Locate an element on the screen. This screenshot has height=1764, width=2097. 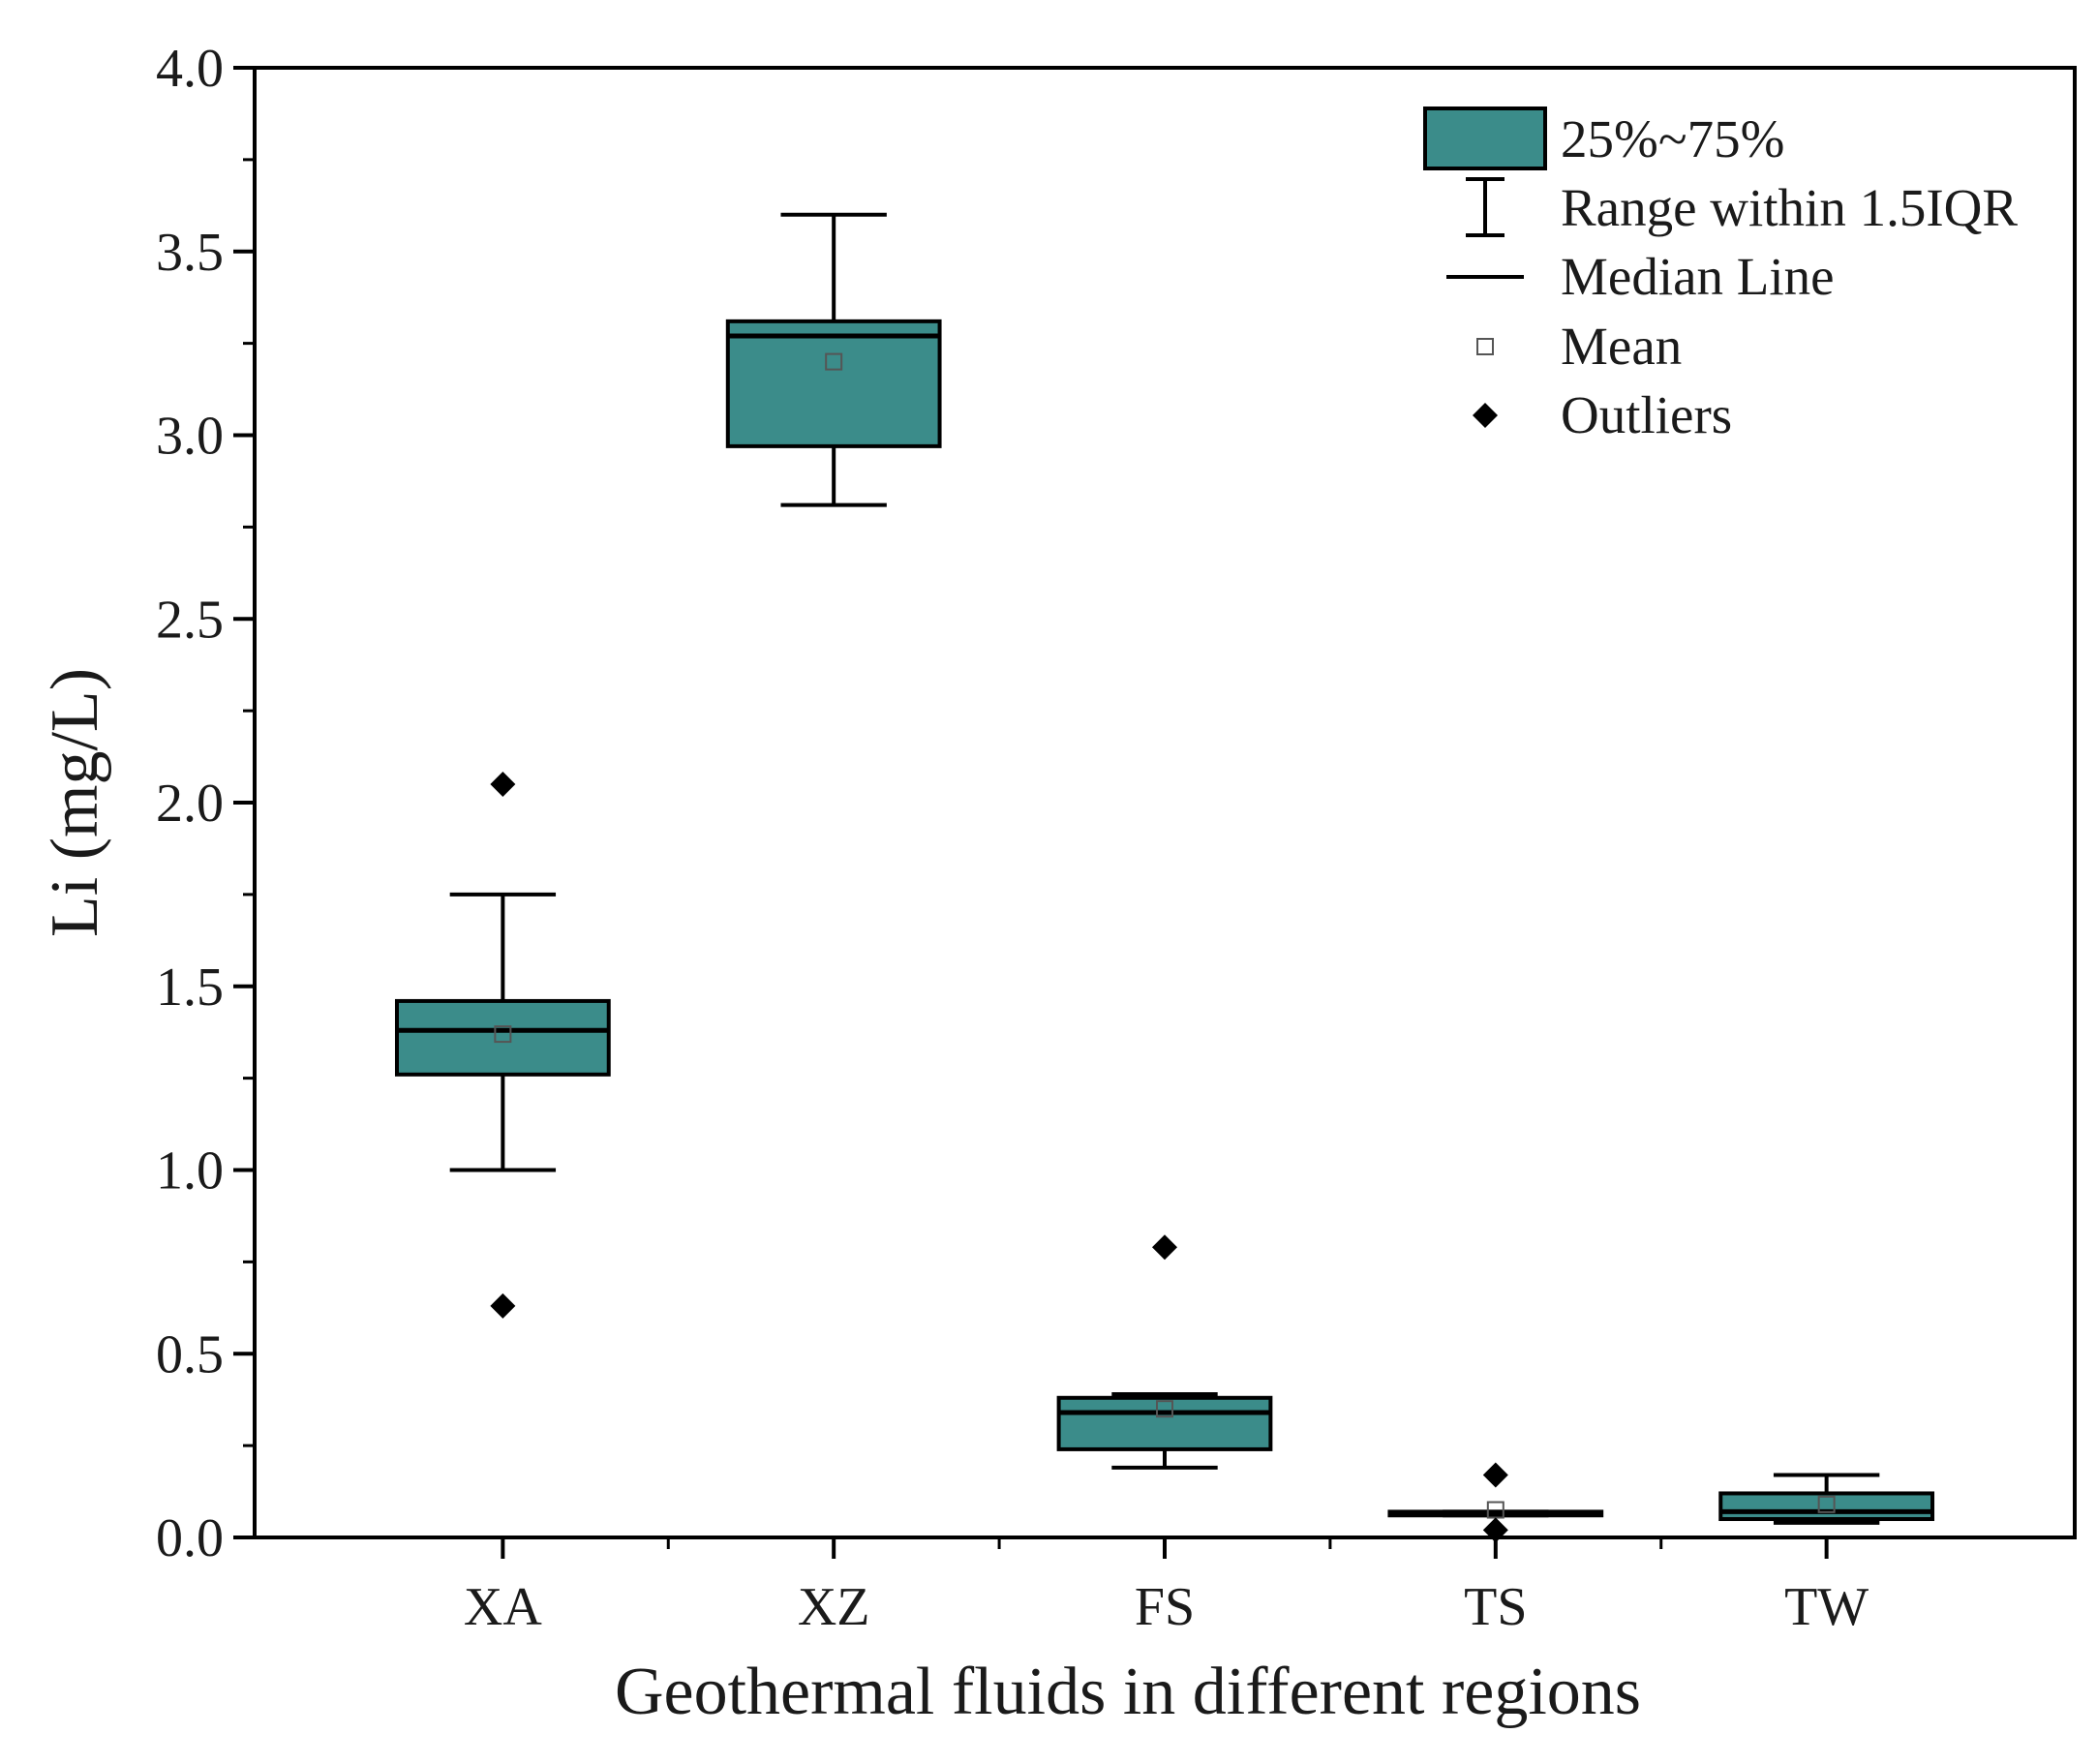
legend-mean-swatch is located at coordinates (1485, 346).